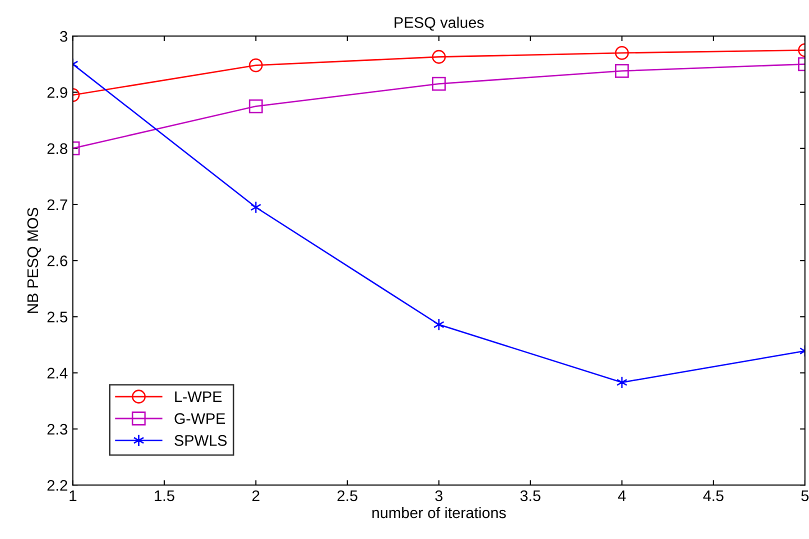 The height and width of the screenshot is (539, 809). What do you see at coordinates (439, 23) in the screenshot?
I see `chart-title: PESQ values` at bounding box center [439, 23].